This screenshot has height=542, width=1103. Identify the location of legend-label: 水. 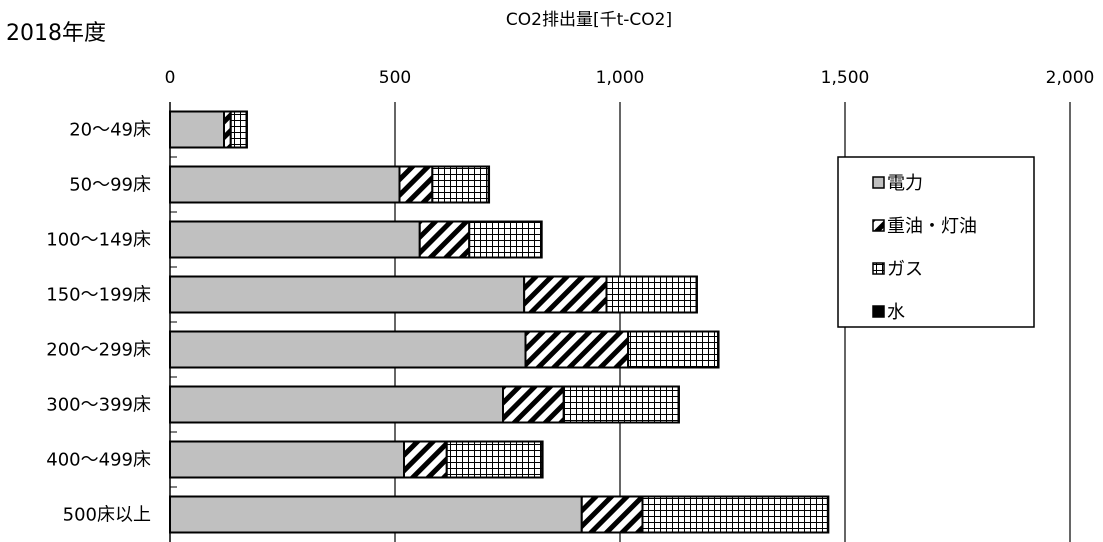
(896, 312).